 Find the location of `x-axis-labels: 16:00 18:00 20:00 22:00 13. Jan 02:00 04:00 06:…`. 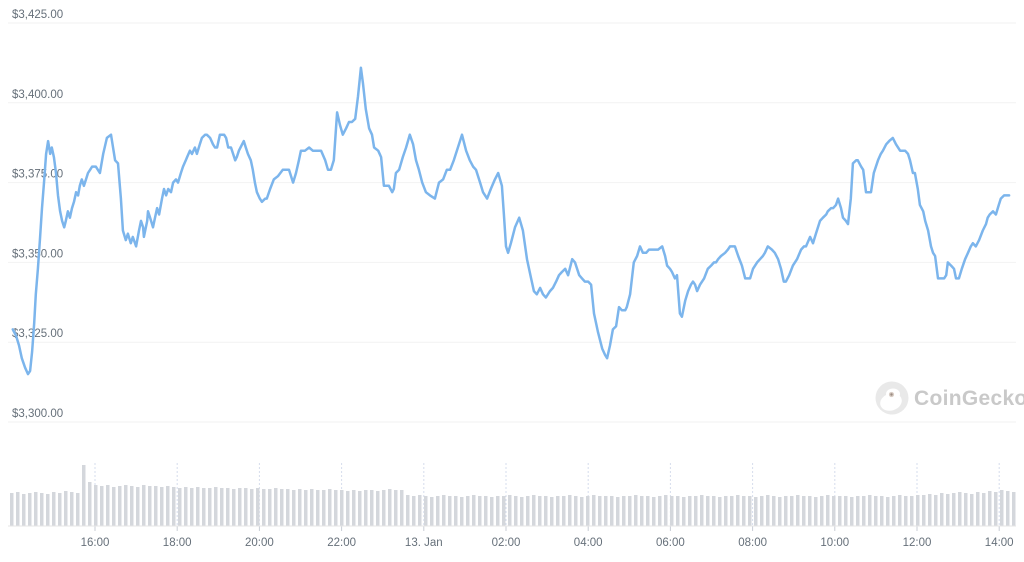

x-axis-labels: 16:00 18:00 20:00 22:00 13. Jan 02:00 04:00 06:… is located at coordinates (547, 543).